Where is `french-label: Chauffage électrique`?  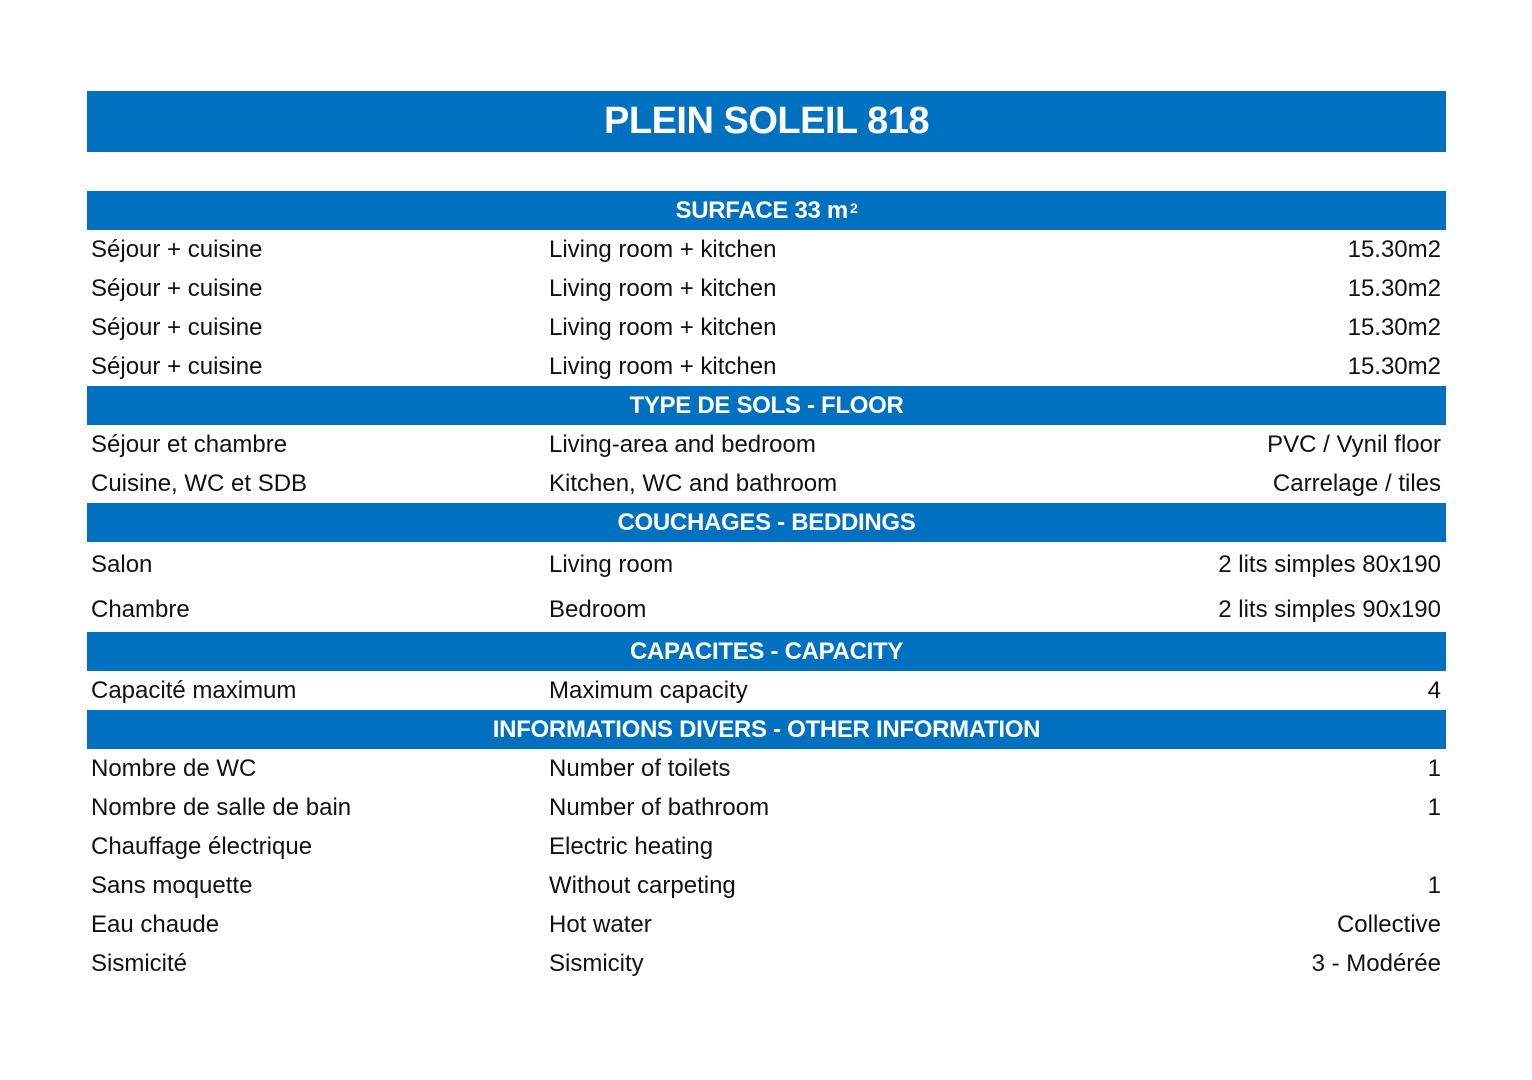
french-label: Chauffage électrique is located at coordinates (202, 846).